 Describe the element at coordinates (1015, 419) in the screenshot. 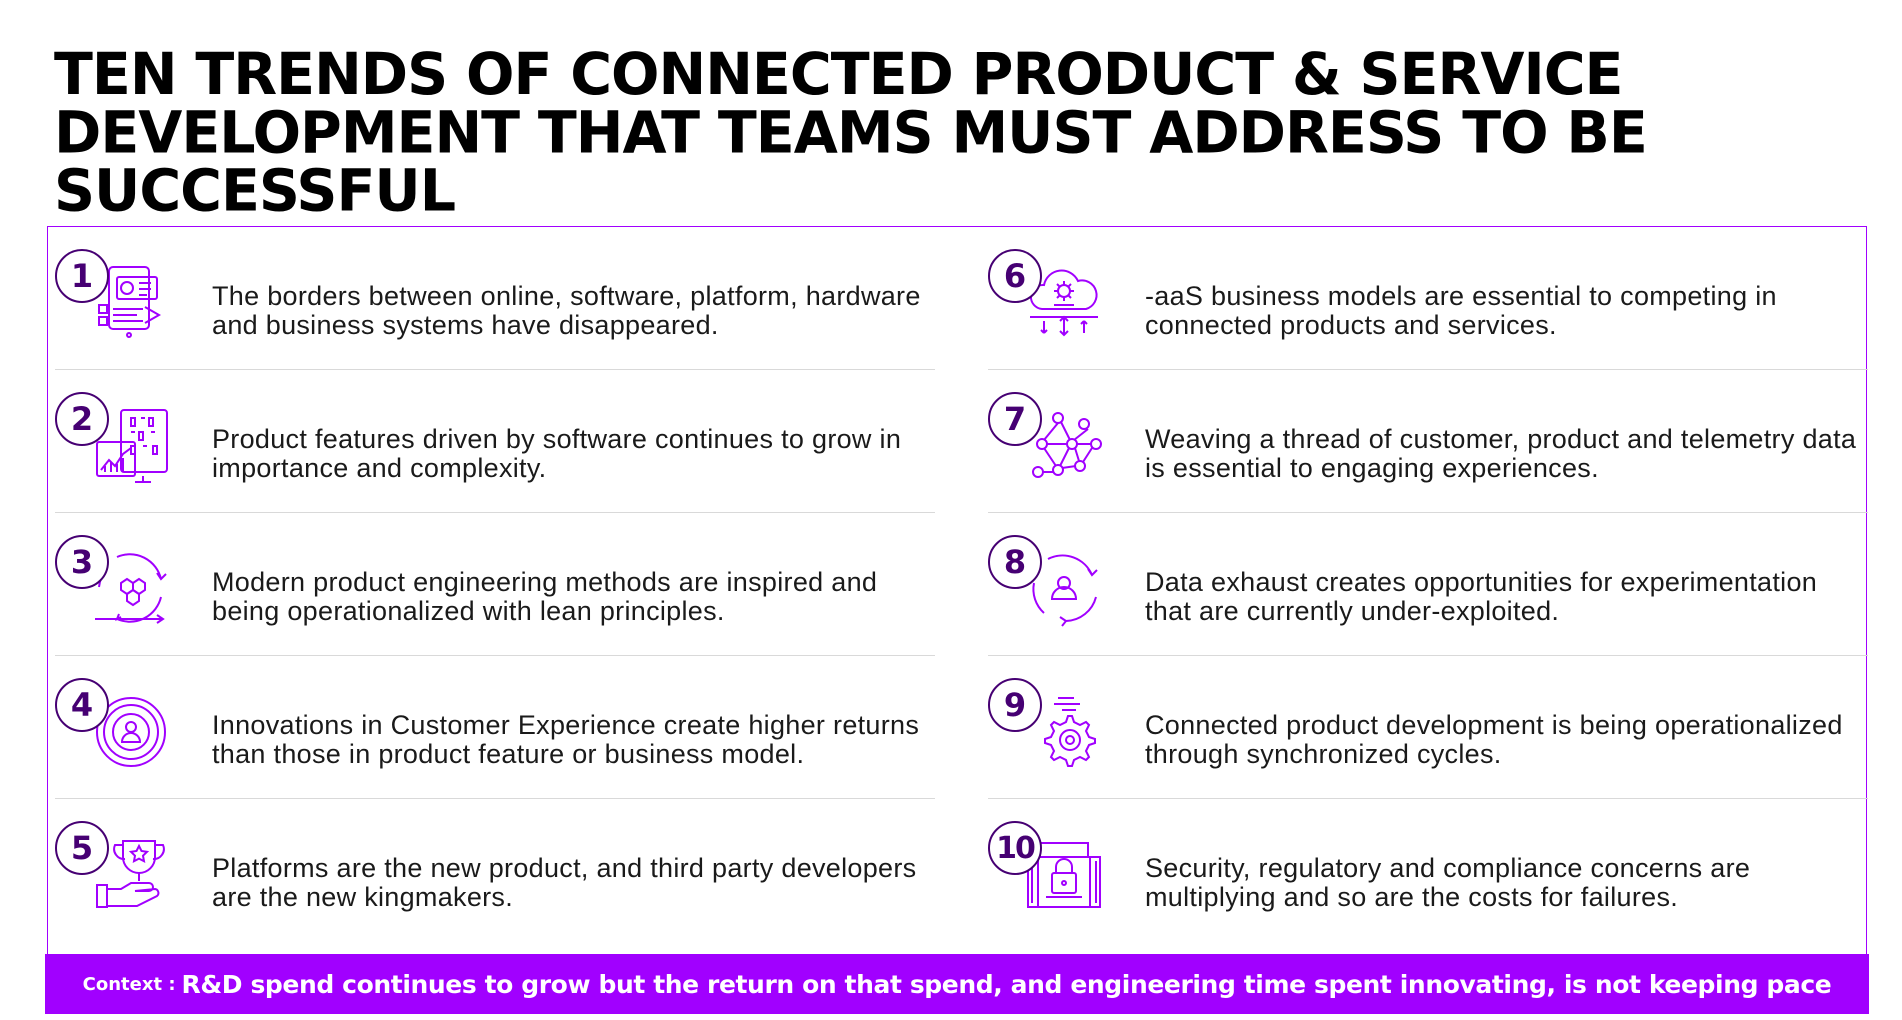

I see `trend-number-badge: 7` at that location.